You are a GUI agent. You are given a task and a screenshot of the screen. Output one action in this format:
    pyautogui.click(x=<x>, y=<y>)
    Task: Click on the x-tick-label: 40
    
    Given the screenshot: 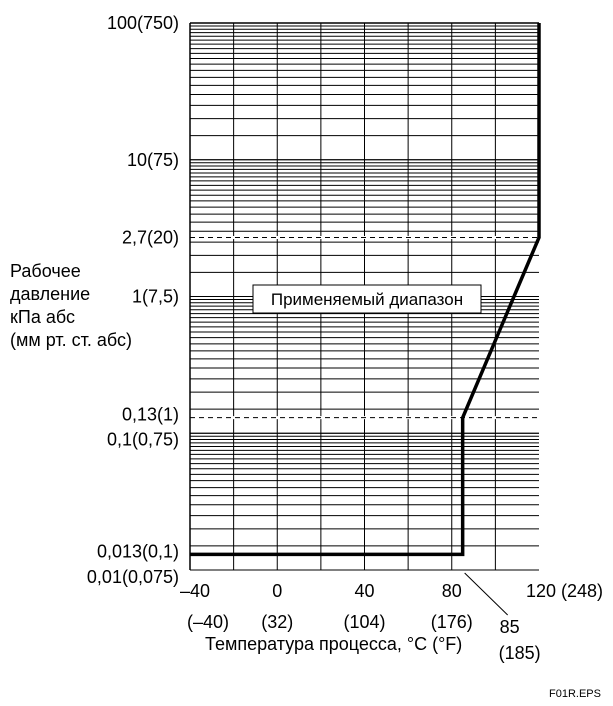 What is the action you would take?
    pyautogui.click(x=364, y=591)
    